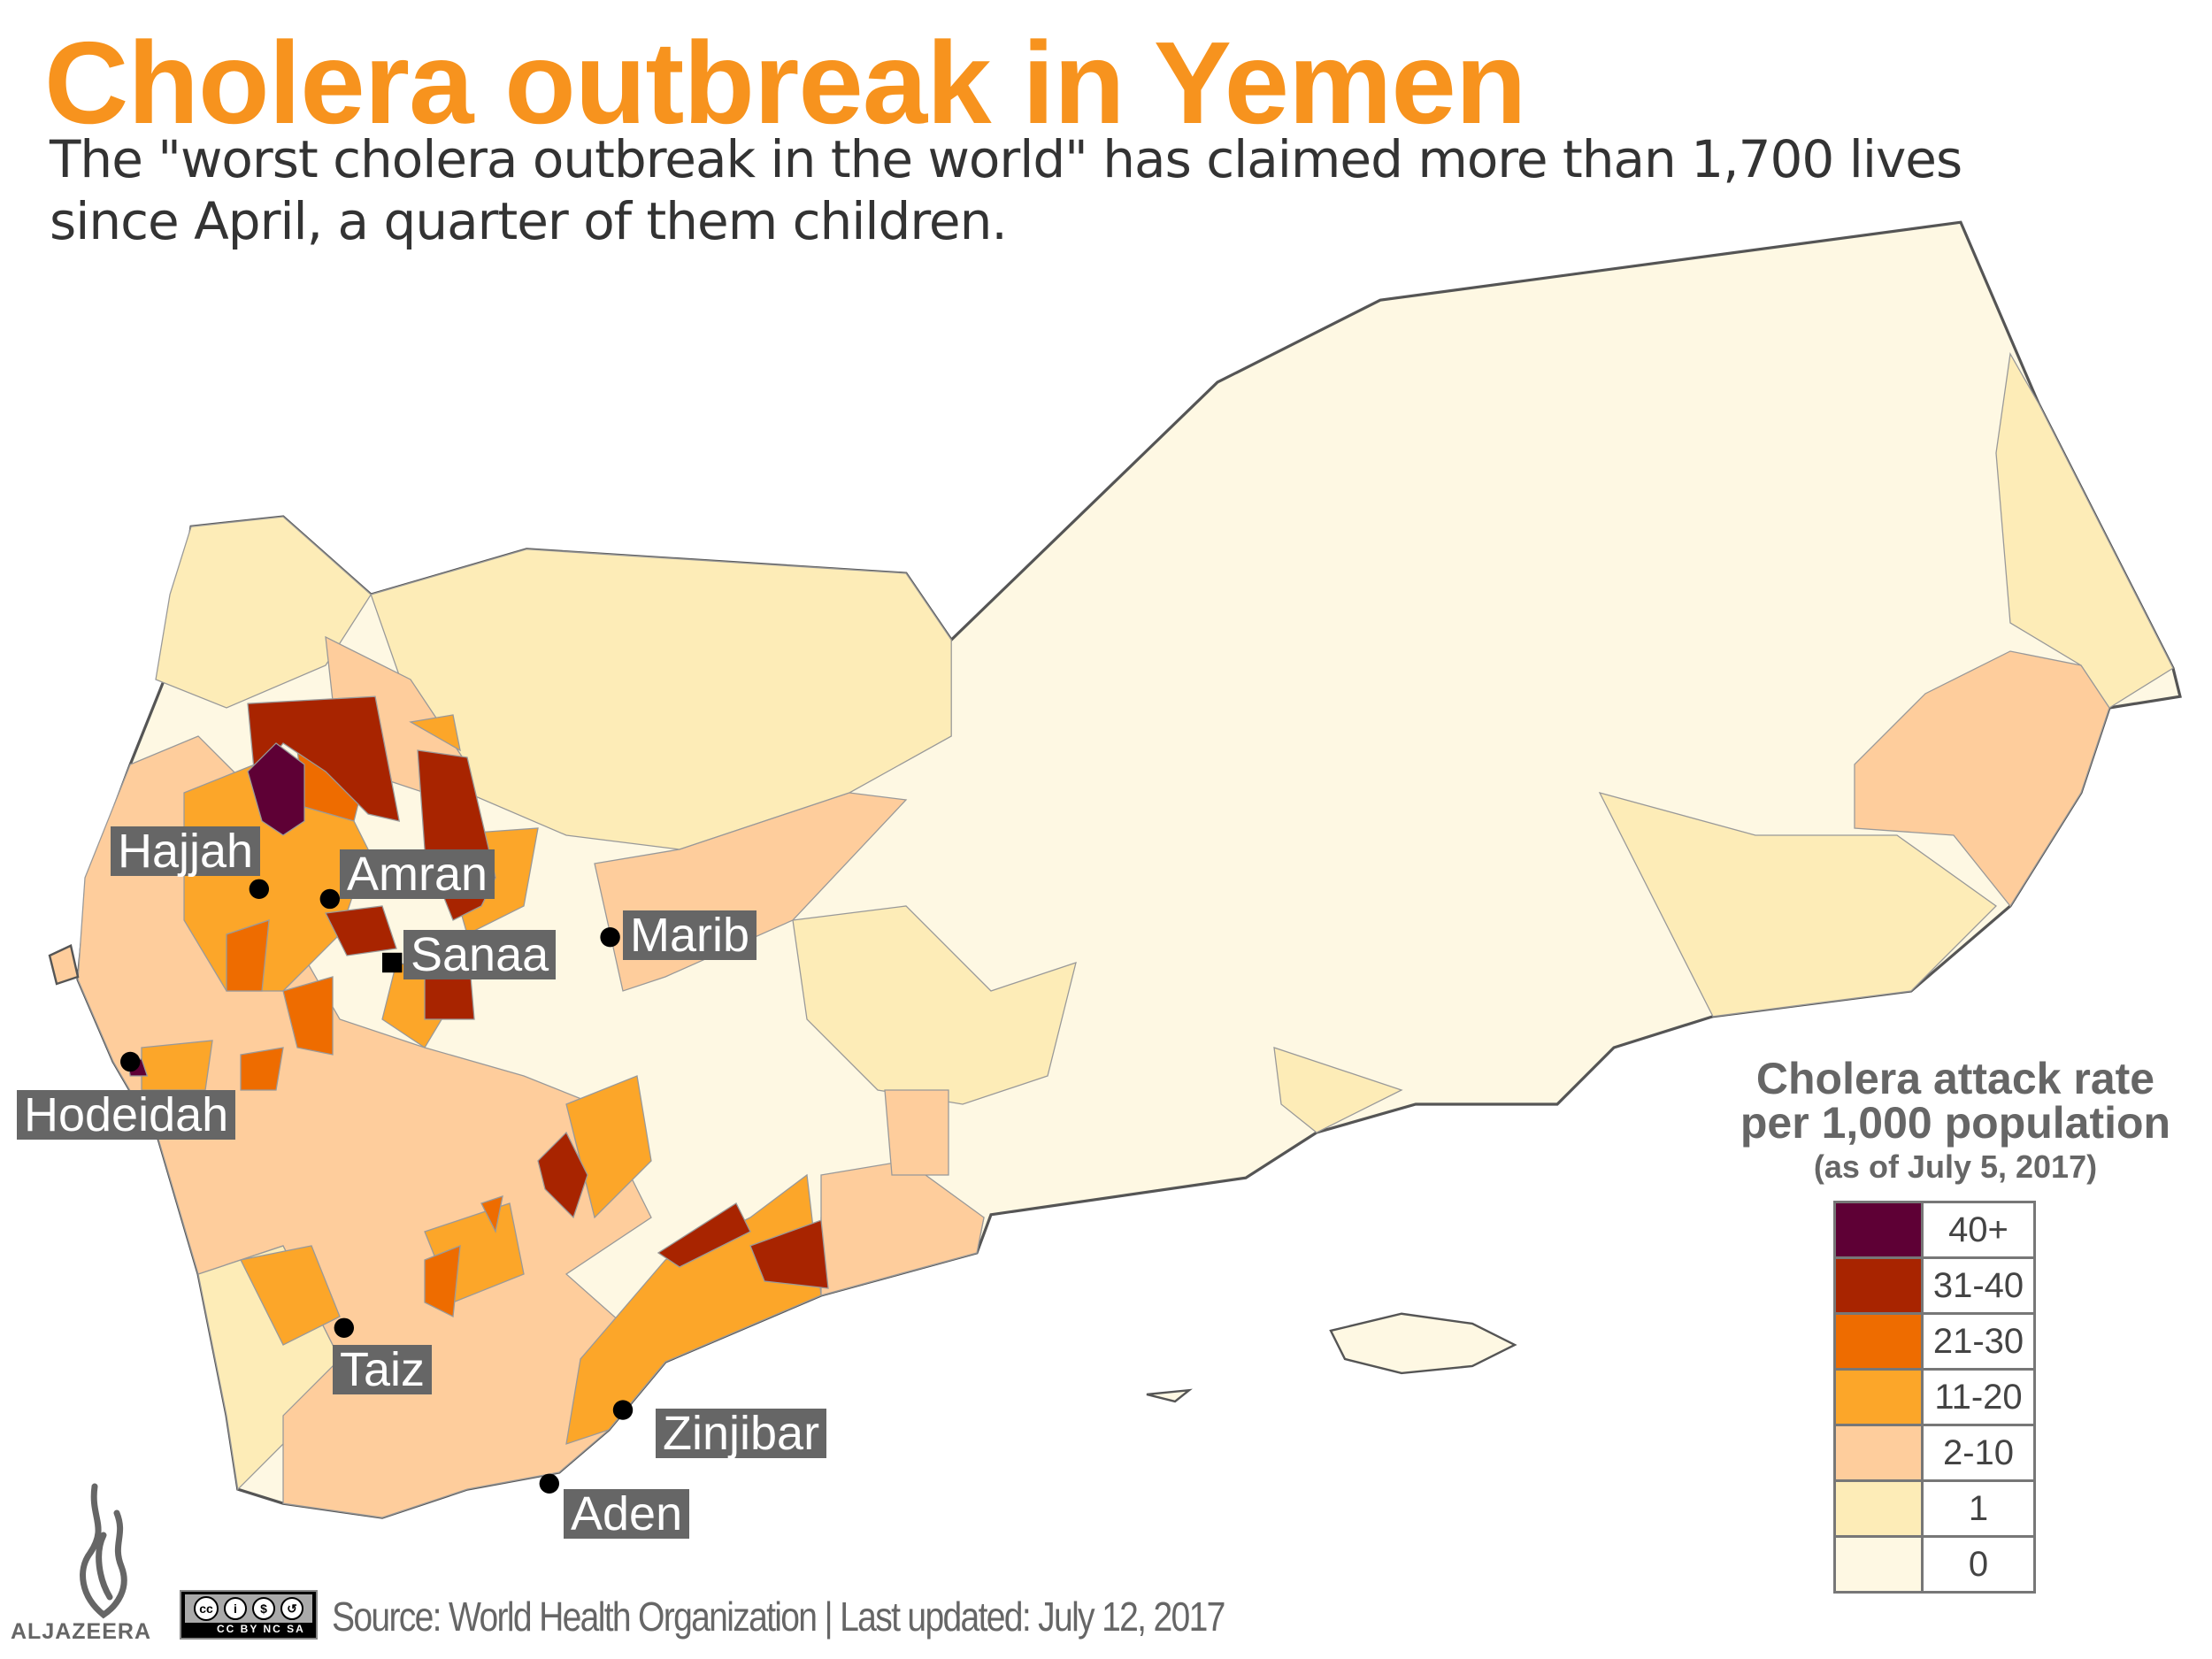 The width and height of the screenshot is (2212, 1659). What do you see at coordinates (480, 955) in the screenshot?
I see `city-label-sanaa: Sanaa` at bounding box center [480, 955].